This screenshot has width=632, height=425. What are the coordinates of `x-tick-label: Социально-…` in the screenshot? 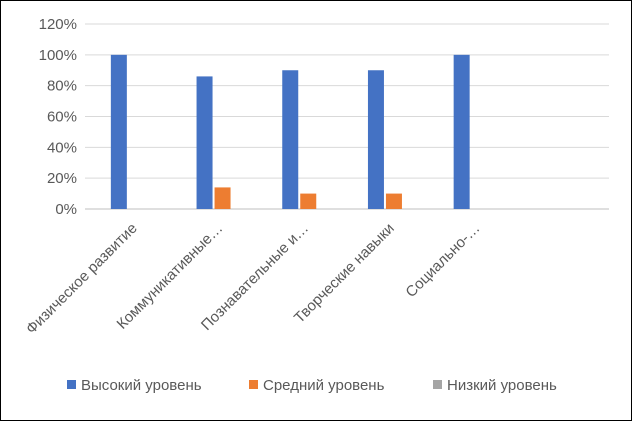 It's located at (442, 260).